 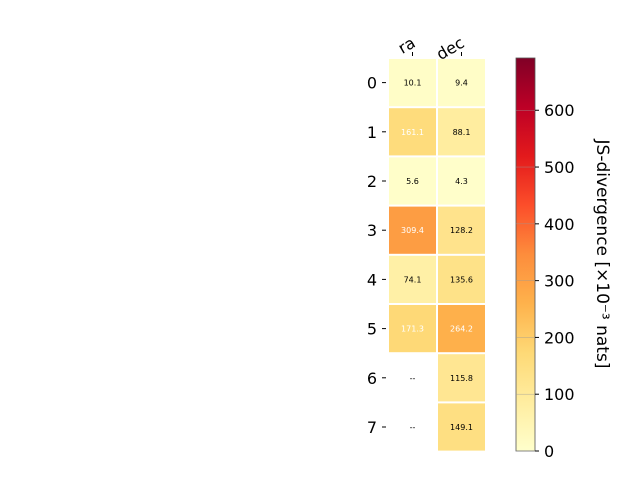 What do you see at coordinates (372, 83) in the screenshot?
I see `row-label: 0` at bounding box center [372, 83].